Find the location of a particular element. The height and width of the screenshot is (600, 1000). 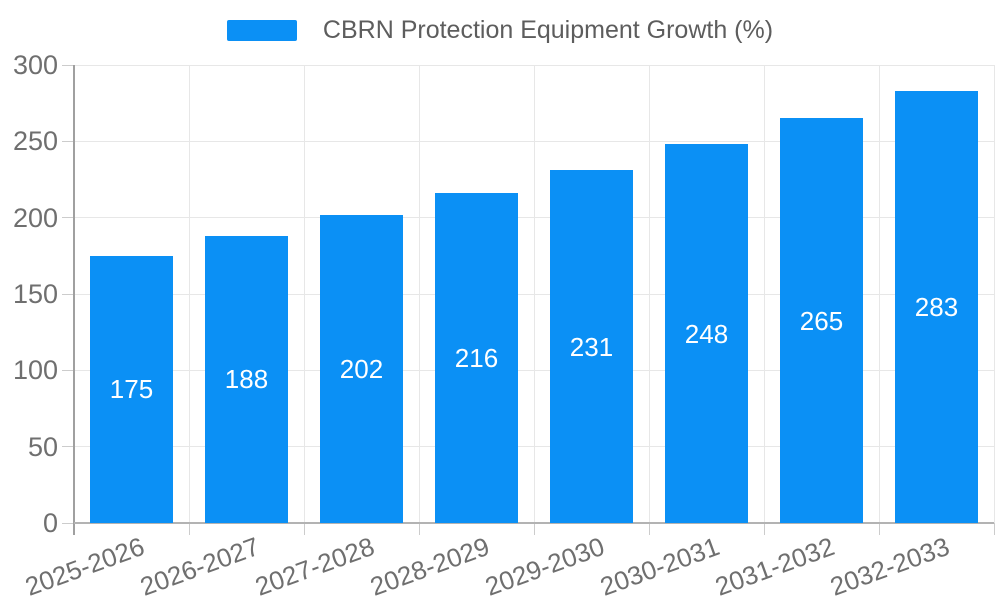

x-axis-line is located at coordinates (534, 523).